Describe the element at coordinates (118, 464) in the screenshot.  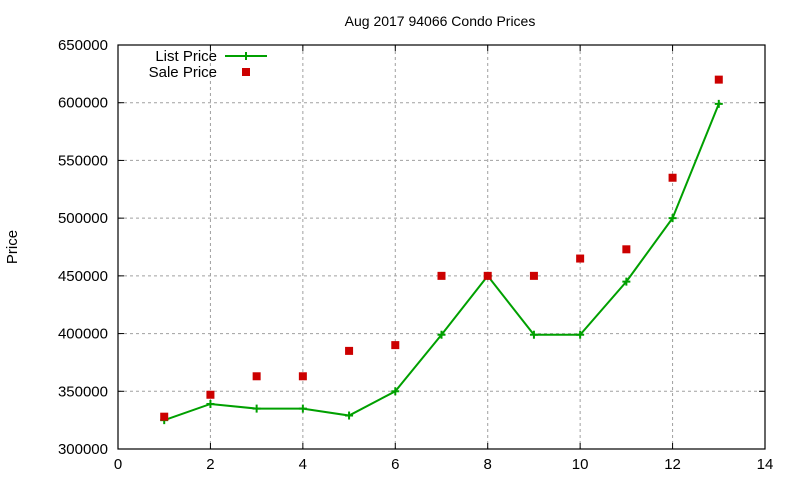
I see `x-tick-label: 0` at that location.